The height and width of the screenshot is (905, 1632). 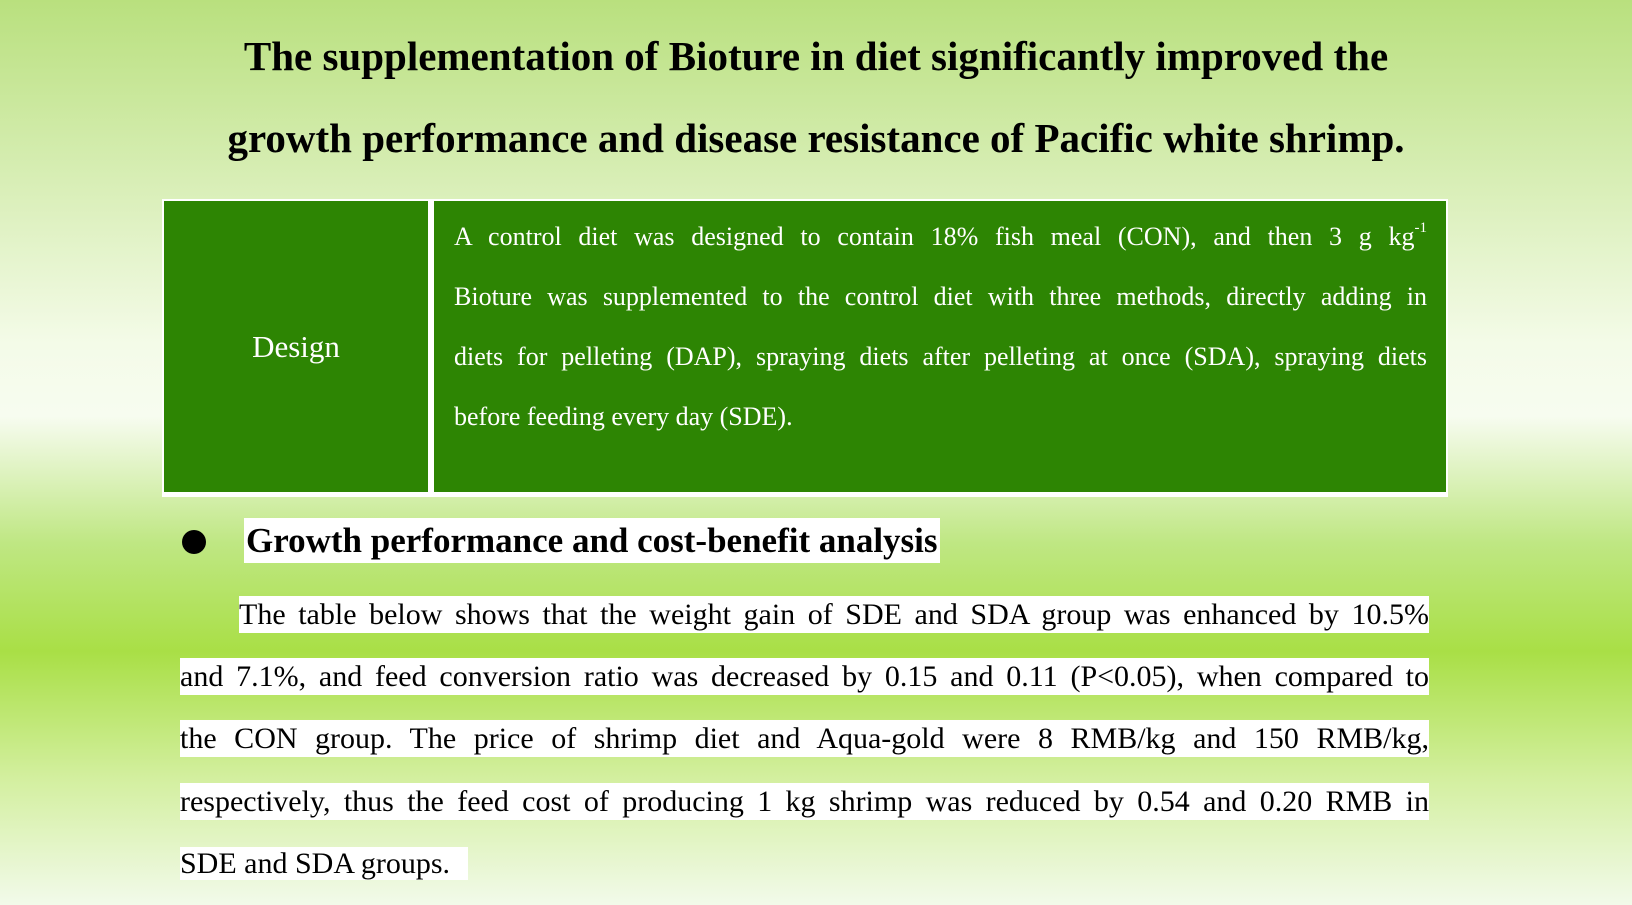 I want to click on design-label: Design, so click(x=296, y=346).